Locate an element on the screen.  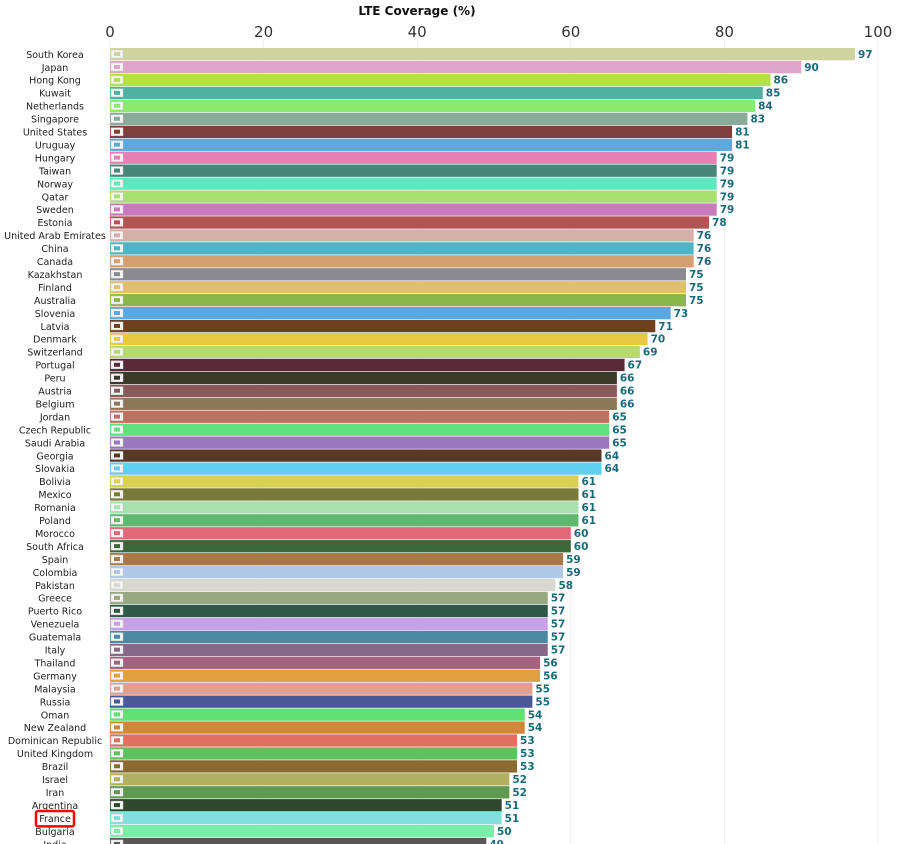
value-label: 70 is located at coordinates (658, 340).